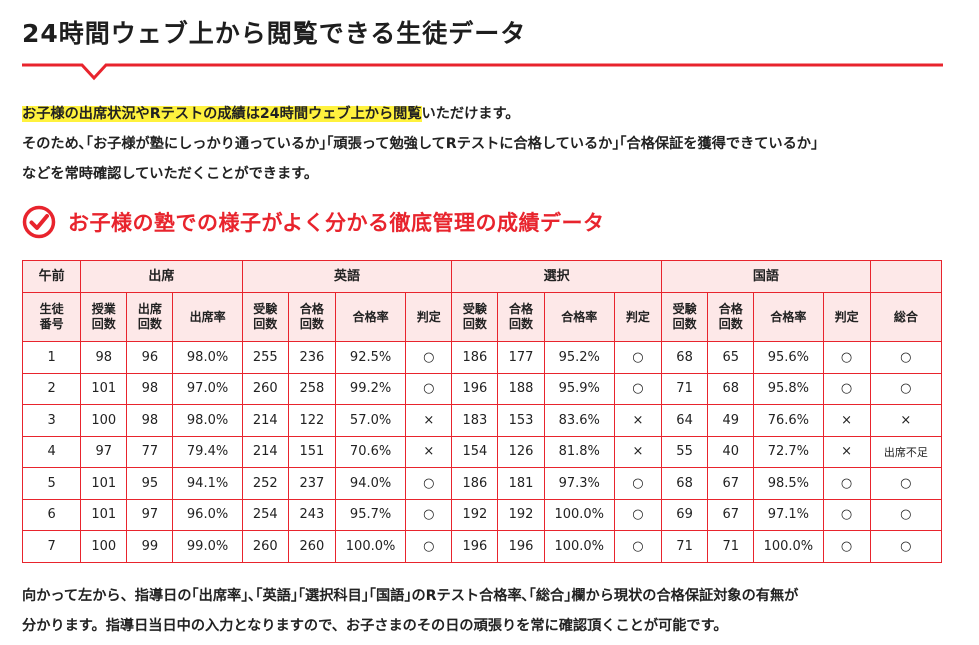 The width and height of the screenshot is (979, 645). I want to click on header-english: 英語, so click(347, 276).